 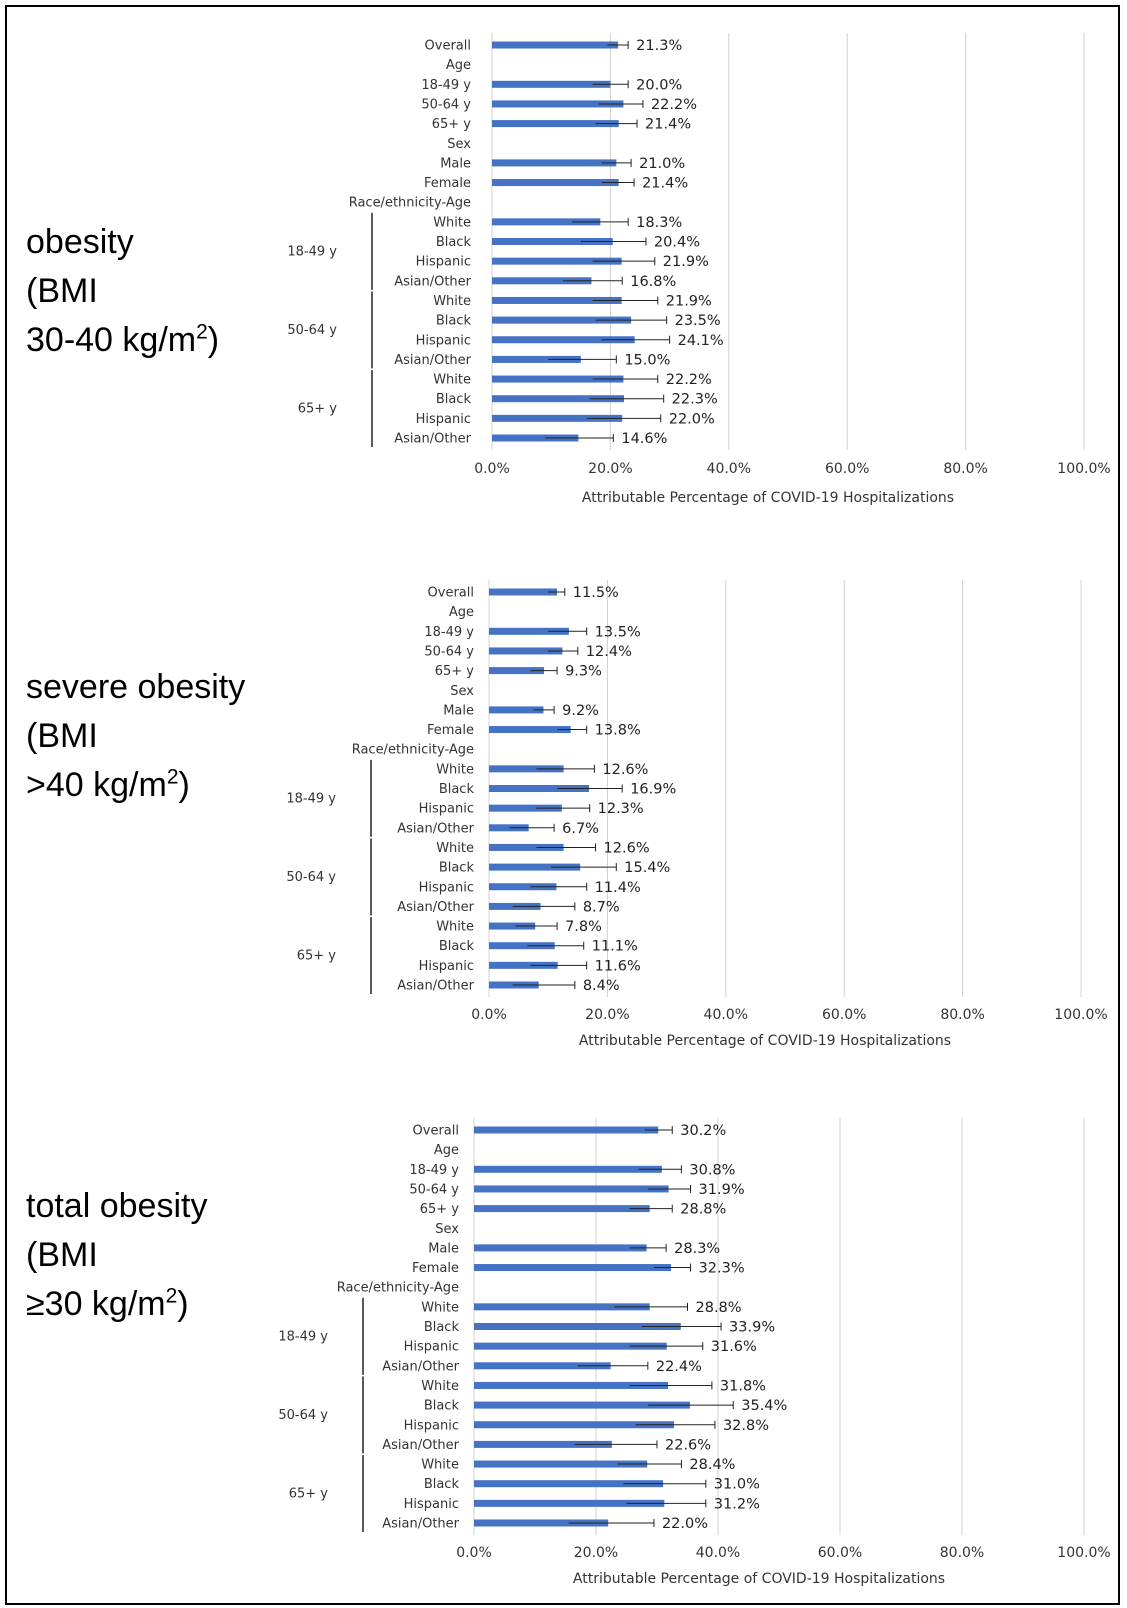 I want to click on x-tick-label: 40.0%, so click(x=718, y=1553).